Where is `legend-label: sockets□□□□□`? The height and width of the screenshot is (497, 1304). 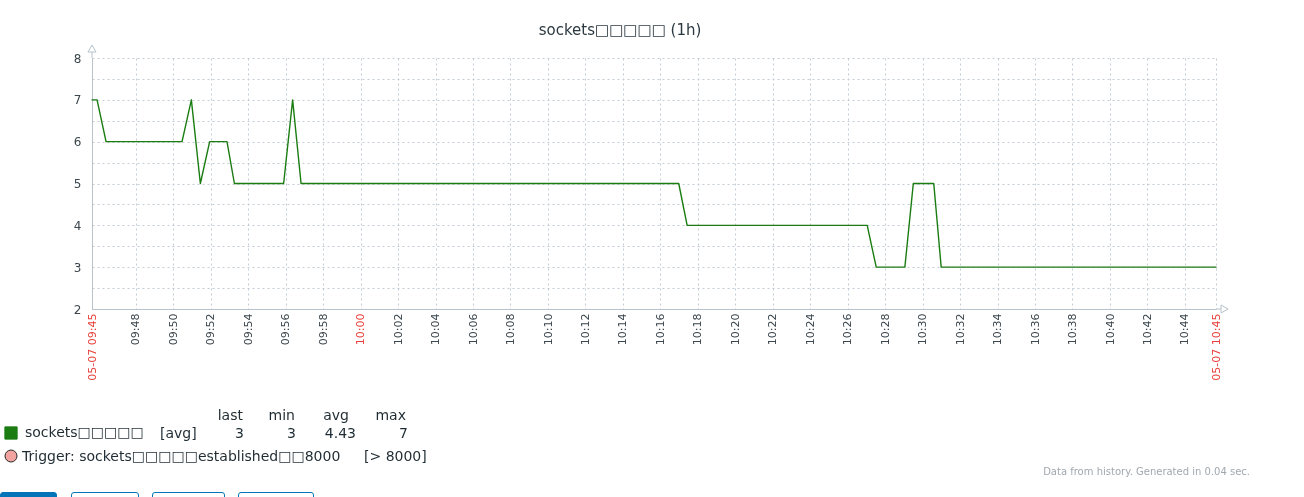 legend-label: sockets□□□□□ is located at coordinates (84, 432).